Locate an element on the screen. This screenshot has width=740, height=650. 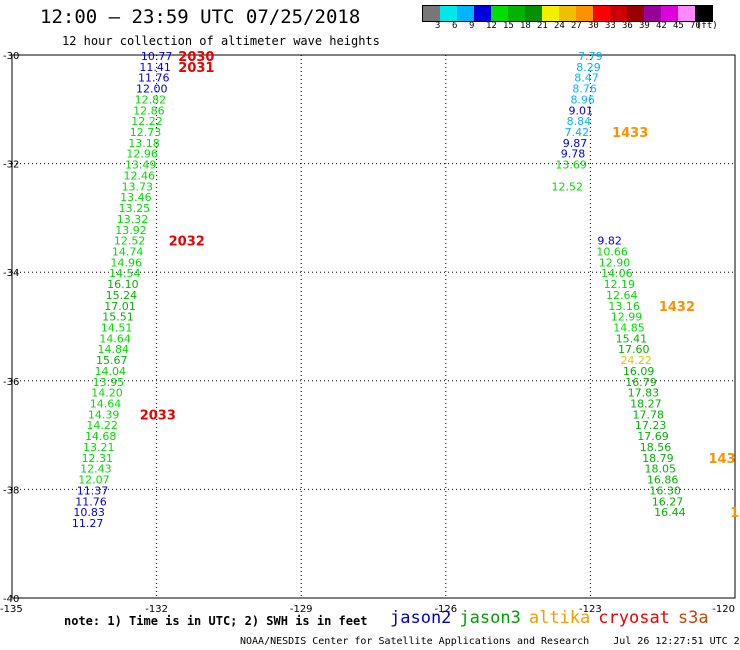
wave-height-label: 13.21 is located at coordinates (99, 447).